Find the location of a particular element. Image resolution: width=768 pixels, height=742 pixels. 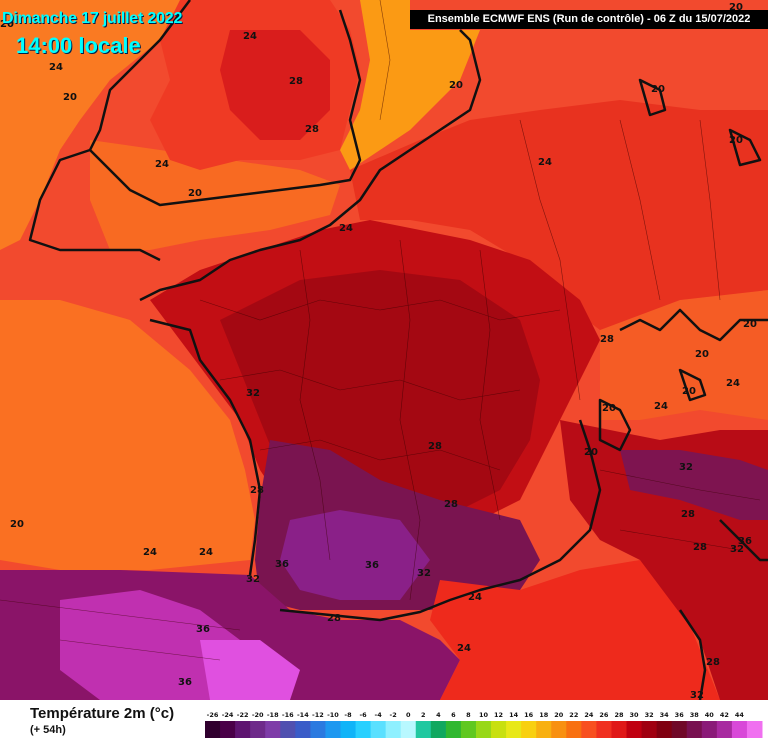

scale-swatches is located at coordinates (484, 729).